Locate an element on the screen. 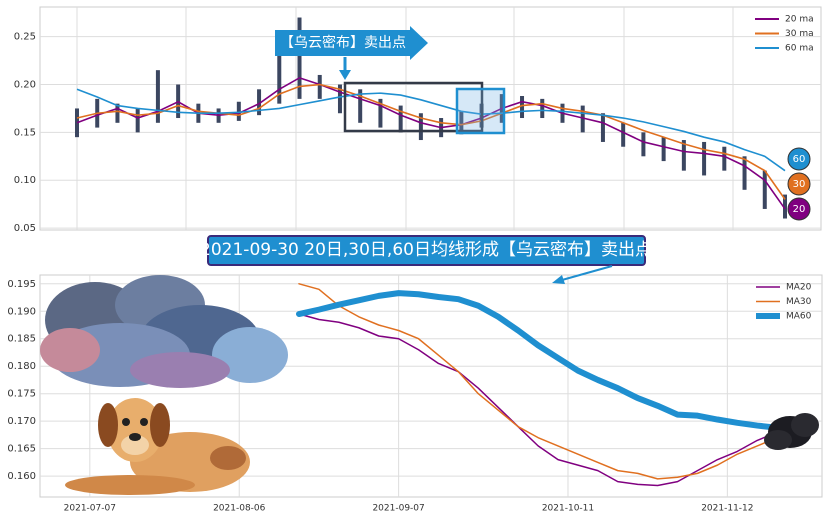 This screenshot has width=827, height=520. y-tick-label: 0.170 is located at coordinates (21, 421).